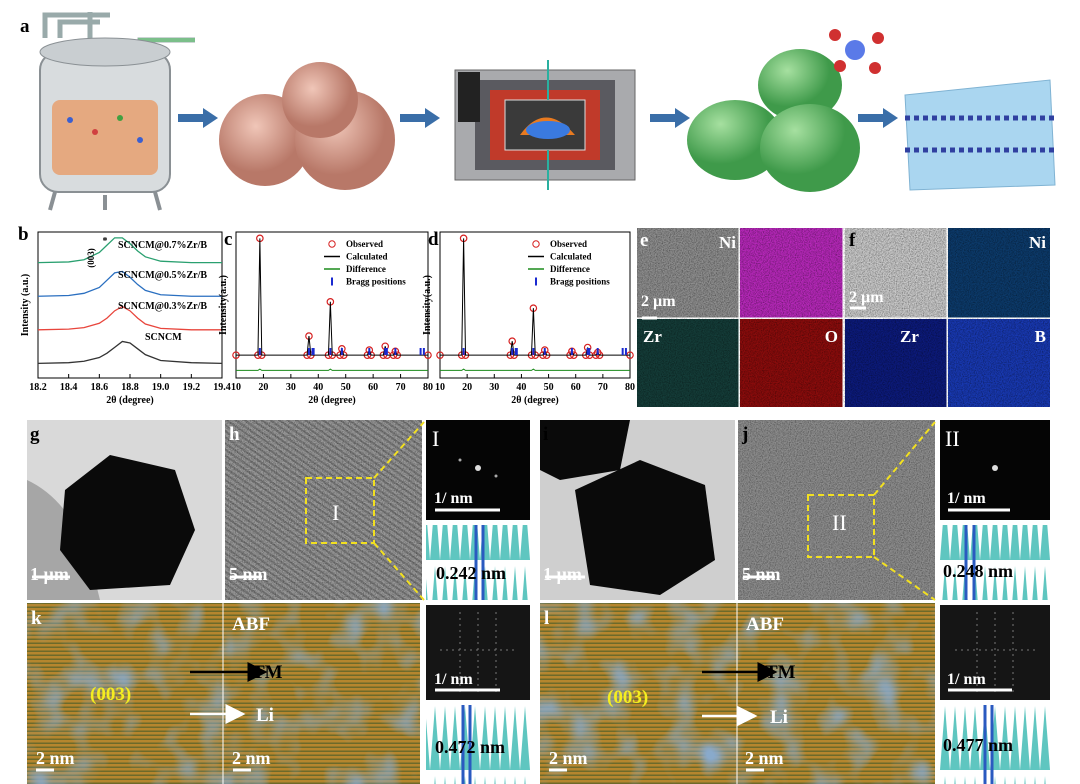 This screenshot has height=784, width=1080. What do you see at coordinates (546, 618) in the screenshot?
I see `panel-label: l` at bounding box center [546, 618].